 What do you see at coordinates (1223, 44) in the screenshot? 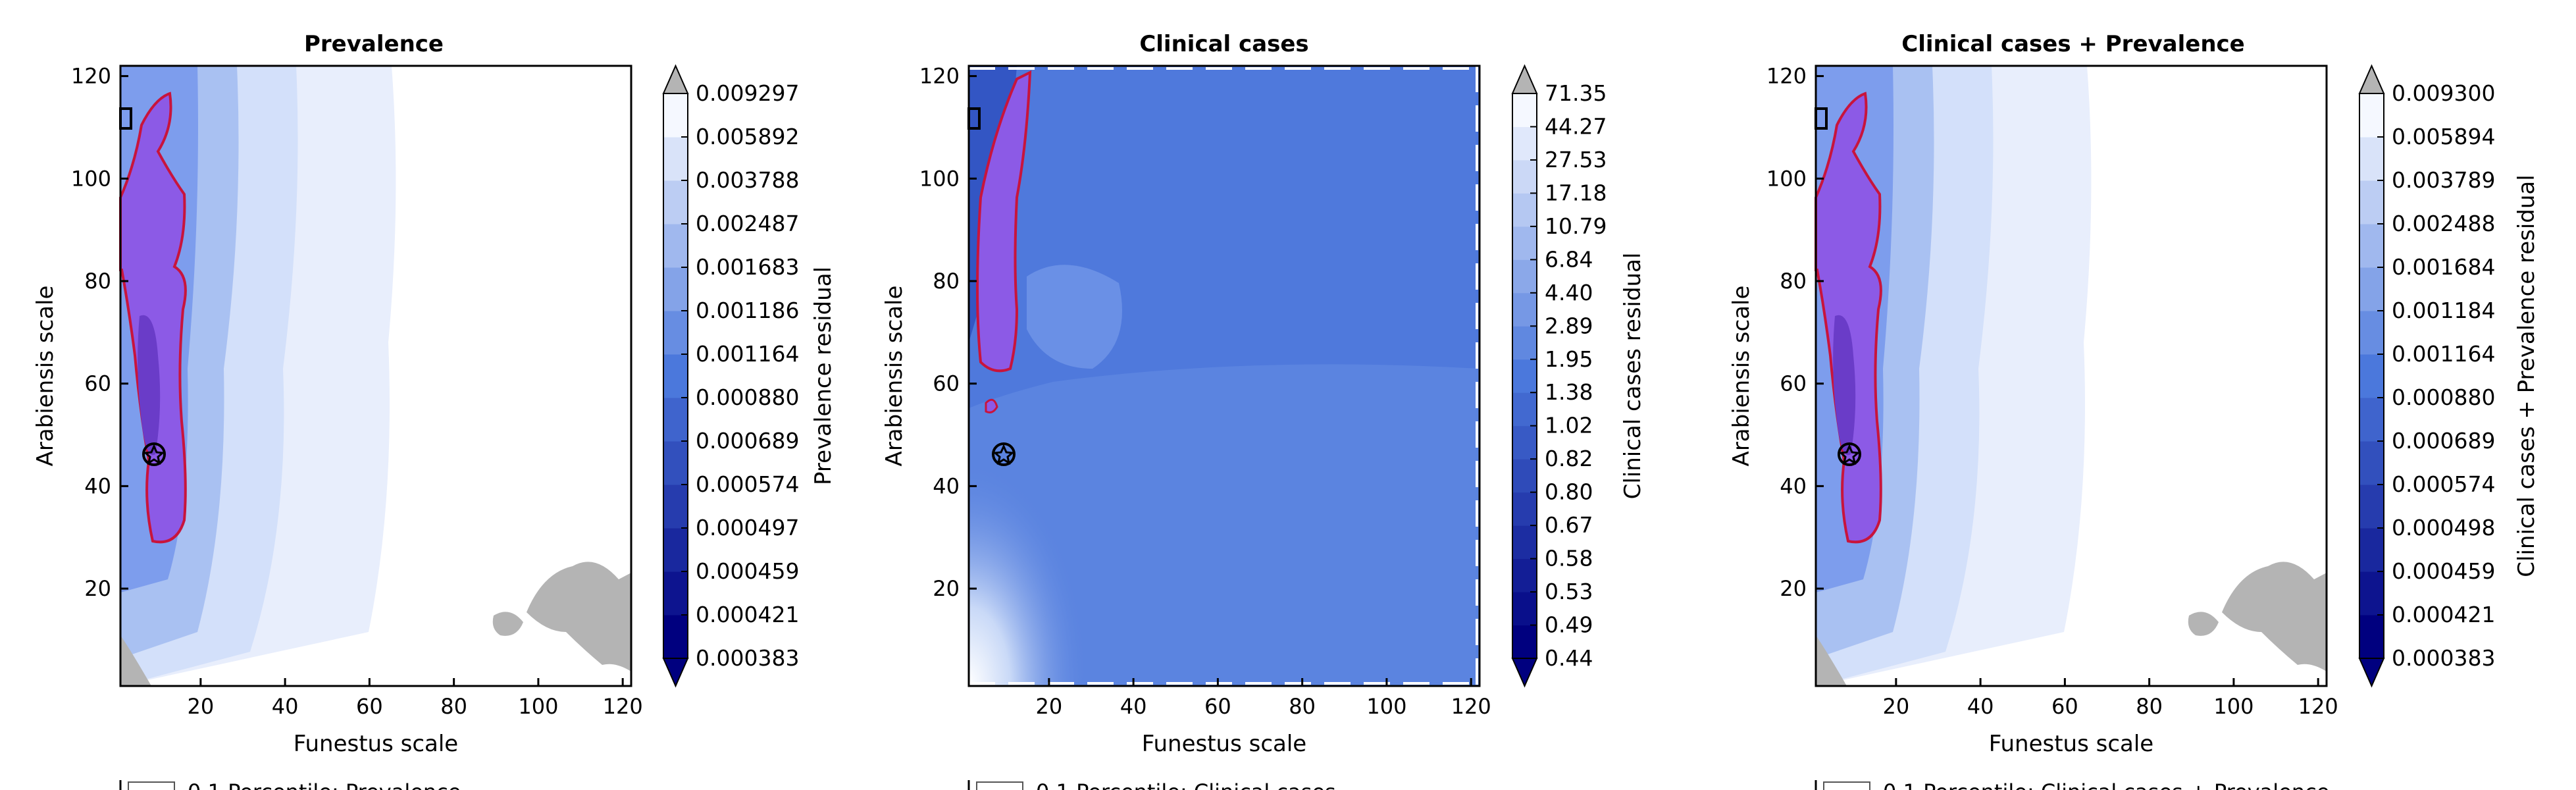
I see `clinical-cases-title: Clinical cases` at bounding box center [1223, 44].